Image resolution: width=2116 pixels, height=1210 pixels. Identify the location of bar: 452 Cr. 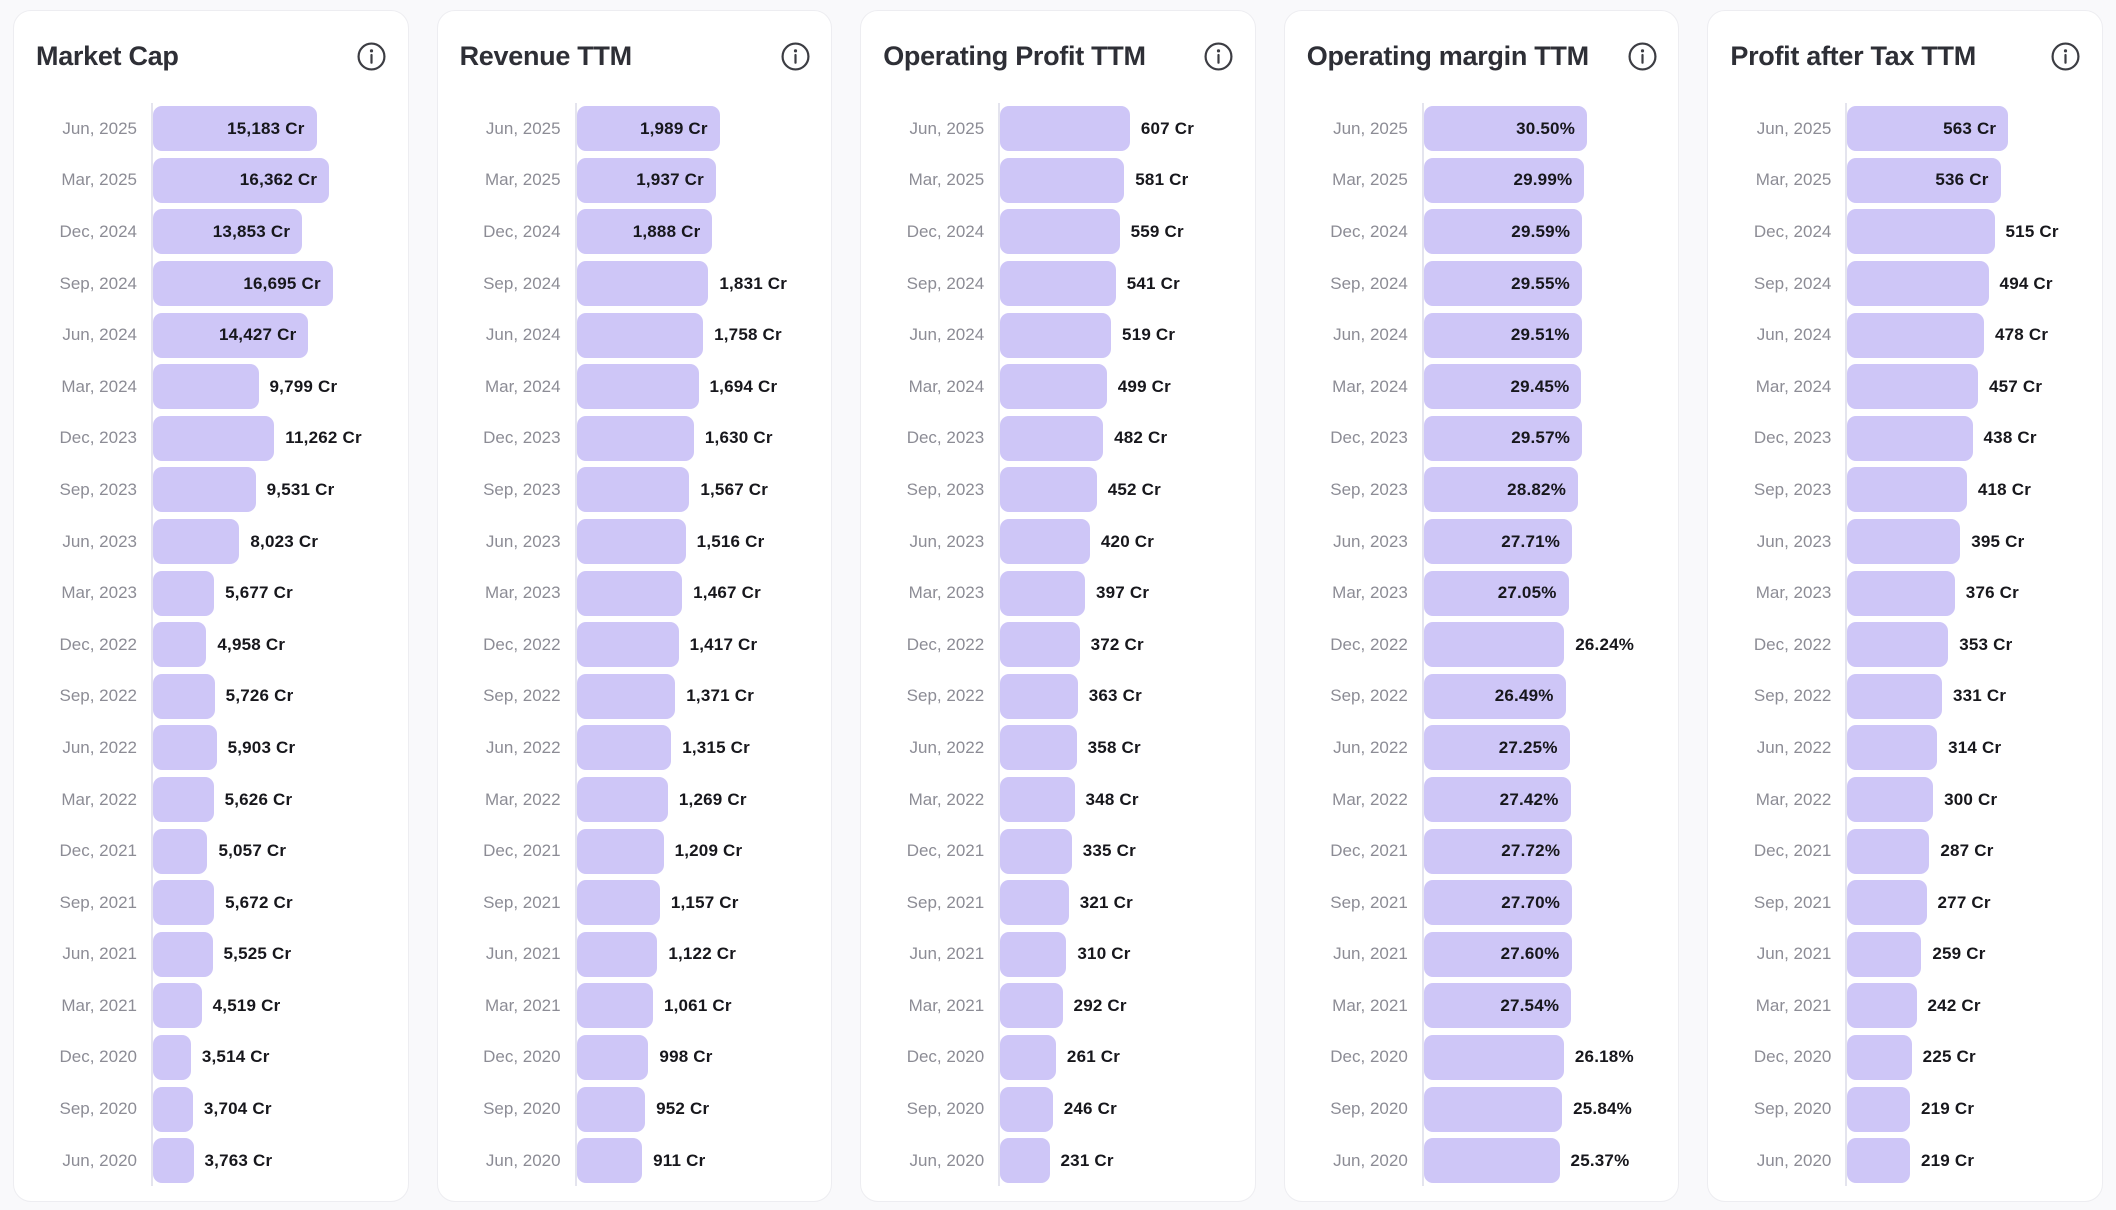
(1080, 490).